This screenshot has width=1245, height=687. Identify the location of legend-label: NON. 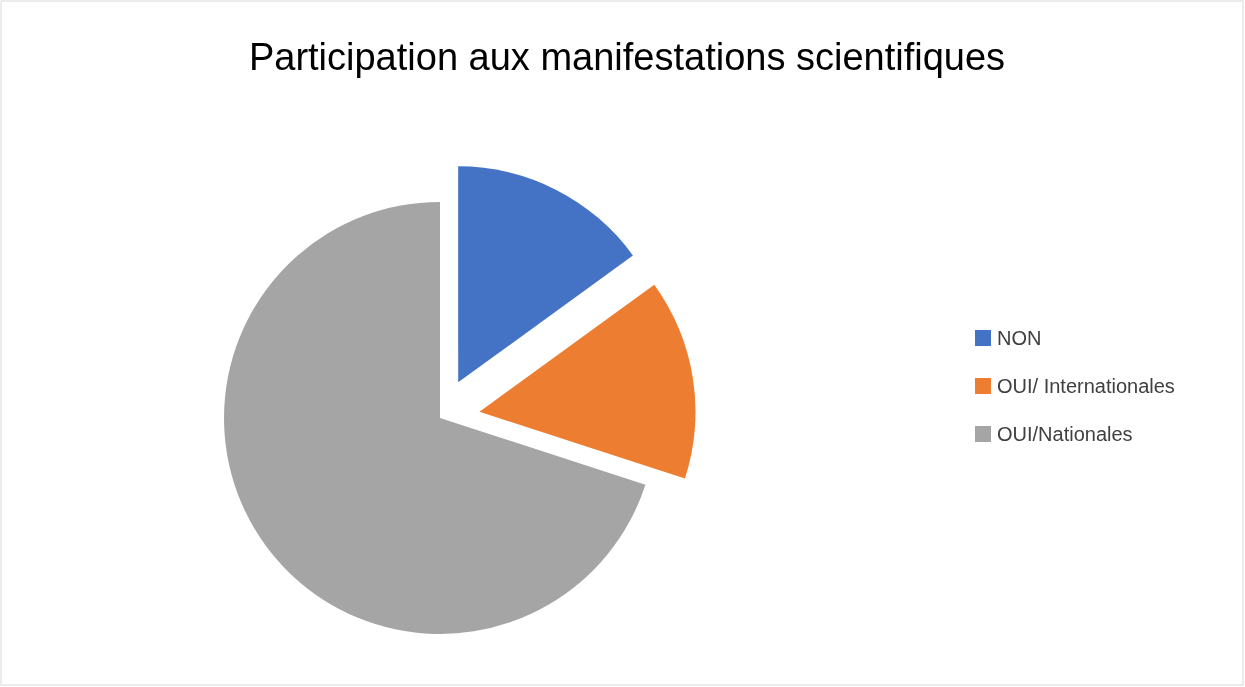
(1019, 338).